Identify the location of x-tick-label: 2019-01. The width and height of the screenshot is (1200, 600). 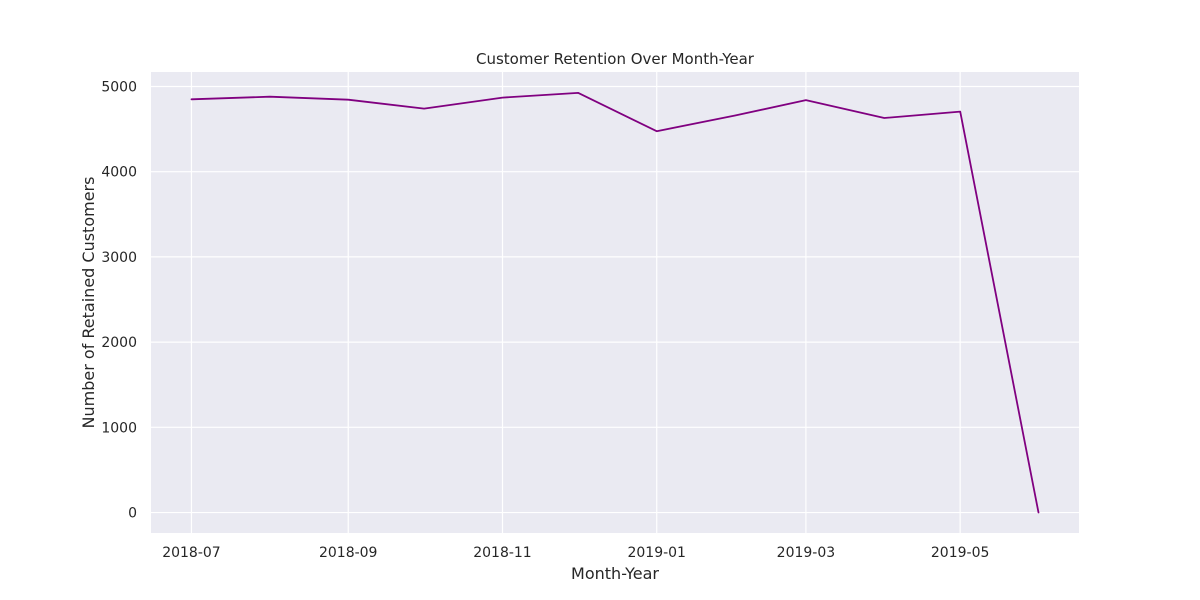
(656, 553).